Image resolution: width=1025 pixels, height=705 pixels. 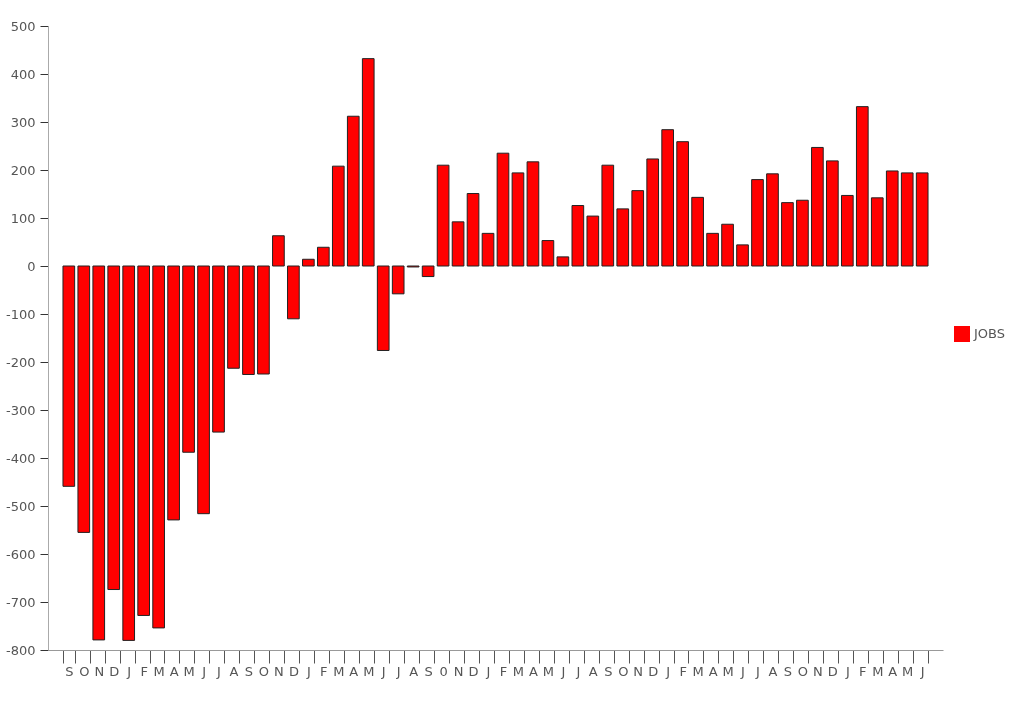 What do you see at coordinates (20, 506) in the screenshot?
I see `y-tick-label: -500` at bounding box center [20, 506].